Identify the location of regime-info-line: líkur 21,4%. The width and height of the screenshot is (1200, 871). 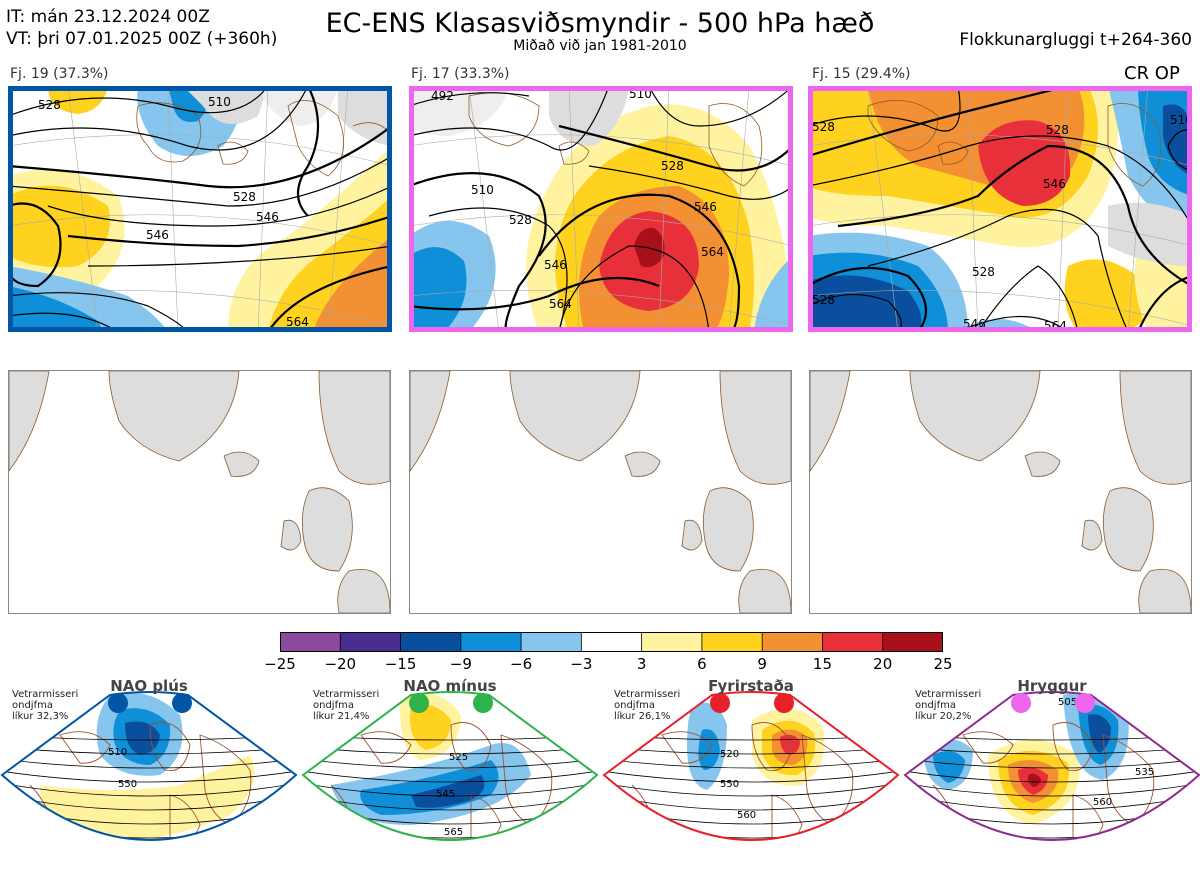
(341, 716).